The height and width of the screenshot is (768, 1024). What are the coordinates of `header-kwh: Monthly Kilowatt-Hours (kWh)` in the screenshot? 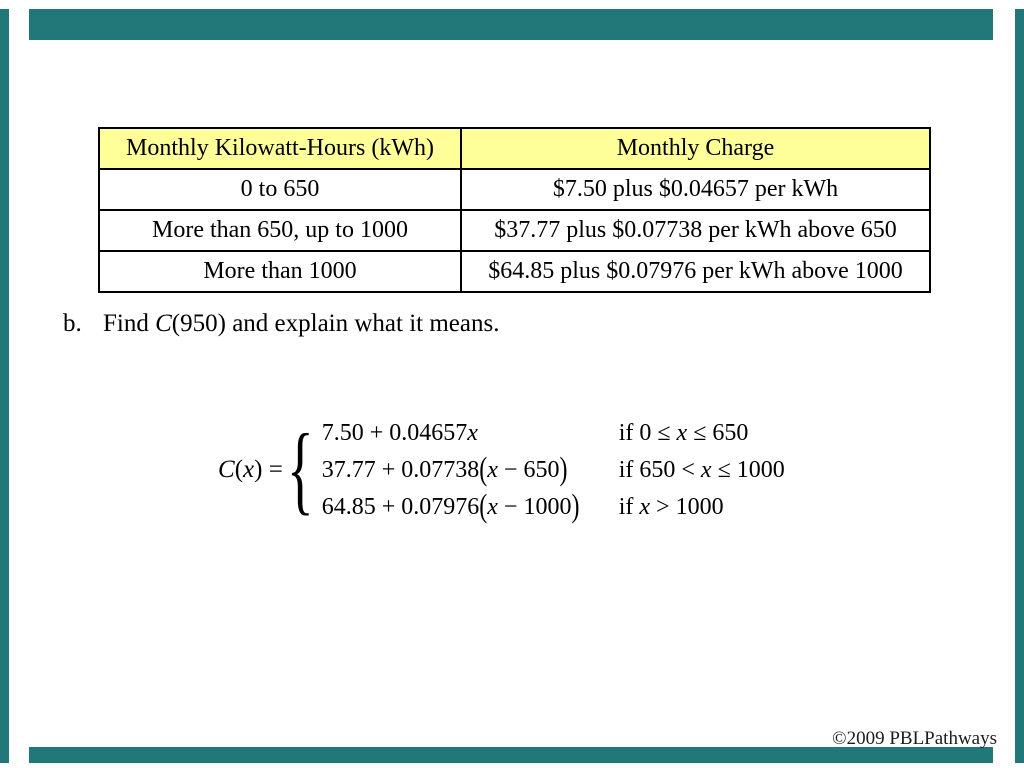 It's located at (280, 148).